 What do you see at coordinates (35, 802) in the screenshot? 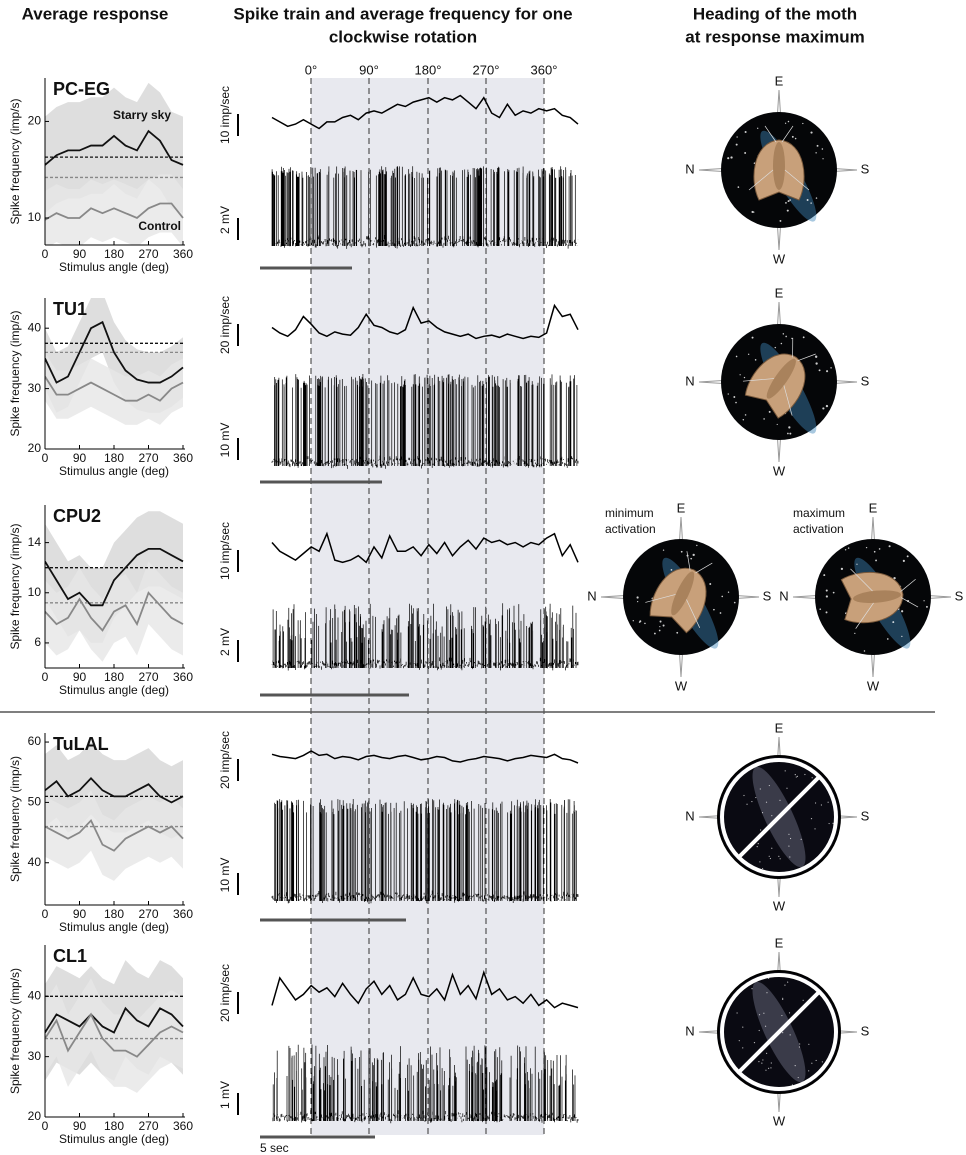
I see `y-tick-label: 50` at bounding box center [35, 802].